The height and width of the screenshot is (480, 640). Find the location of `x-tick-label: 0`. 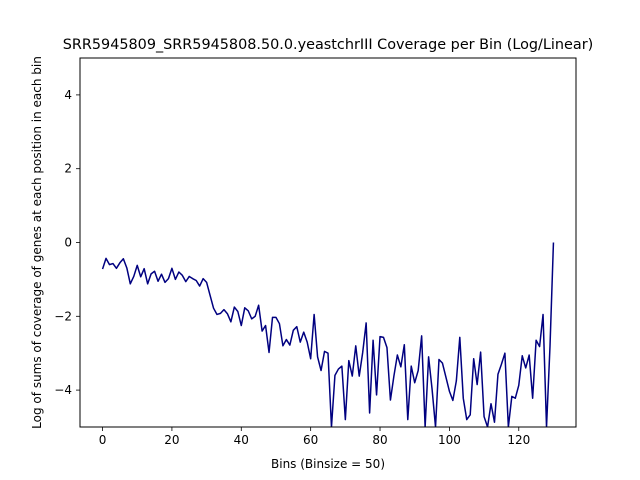

x-tick-label: 0 is located at coordinates (103, 440).